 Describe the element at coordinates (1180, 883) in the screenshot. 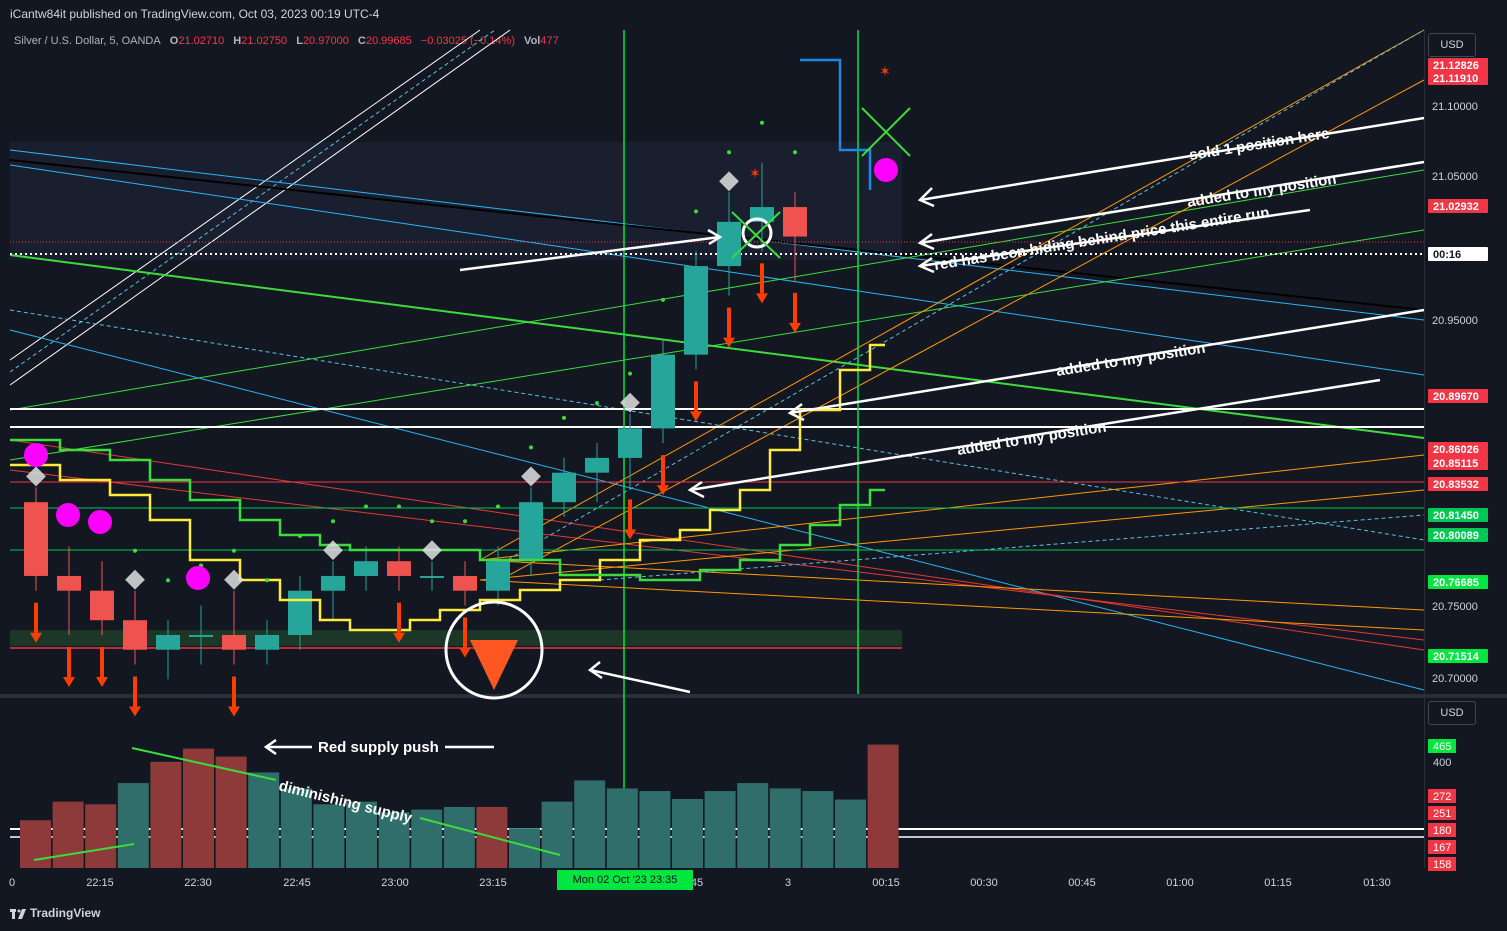

I see `time-tick: 01:00` at that location.